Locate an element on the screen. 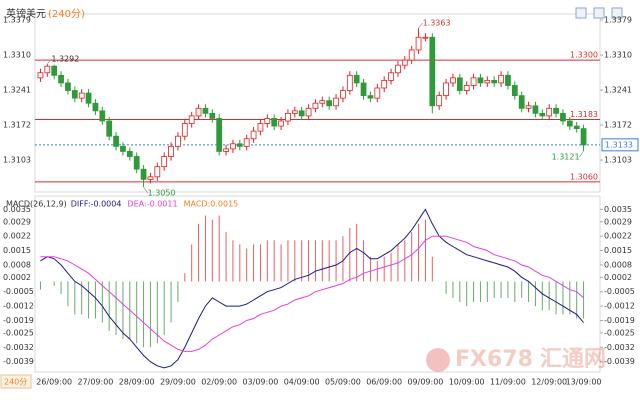 This screenshot has width=640, height=400. watermark: FX678 汇通网 is located at coordinates (516, 359).